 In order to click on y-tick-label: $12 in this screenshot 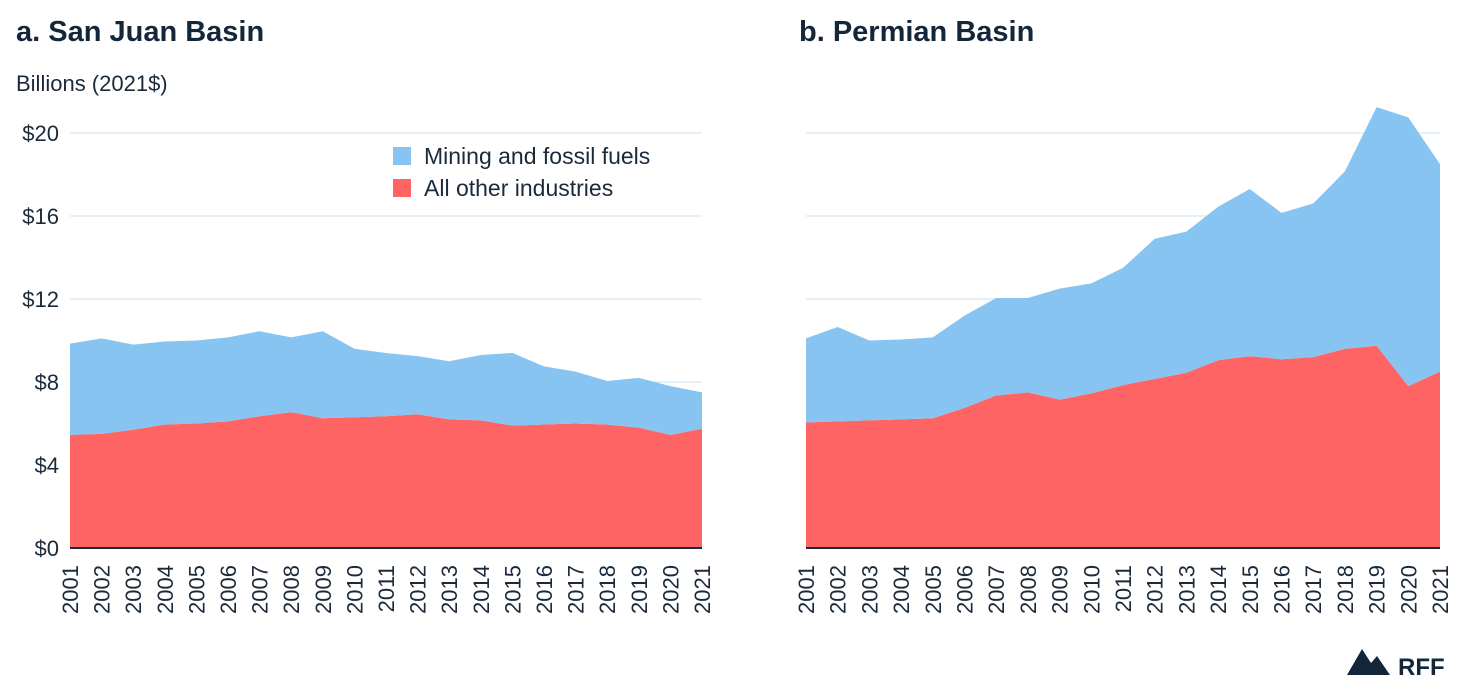, I will do `click(40, 299)`.